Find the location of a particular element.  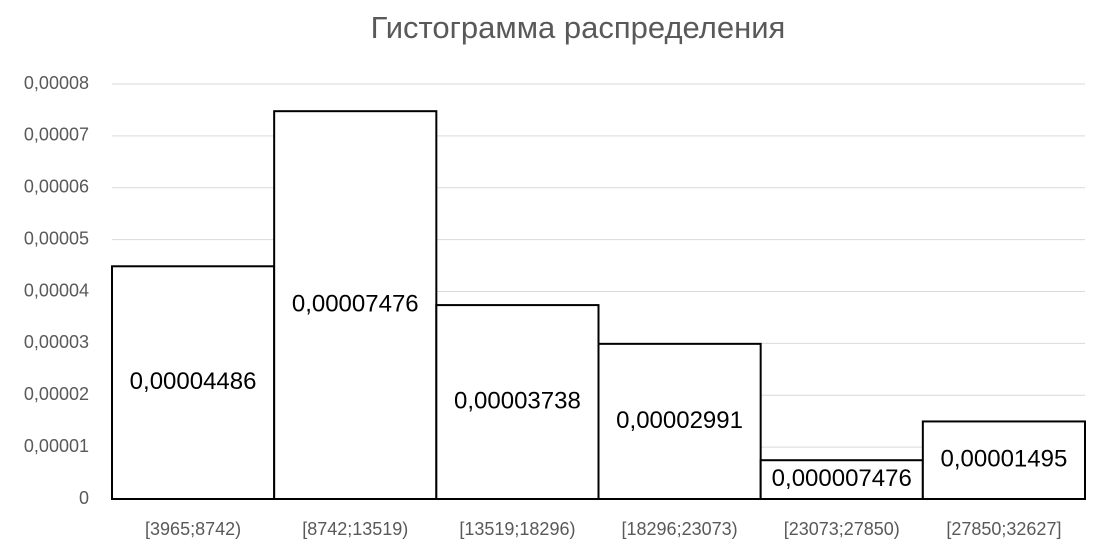

value-label: 0,000007476 is located at coordinates (842, 478).